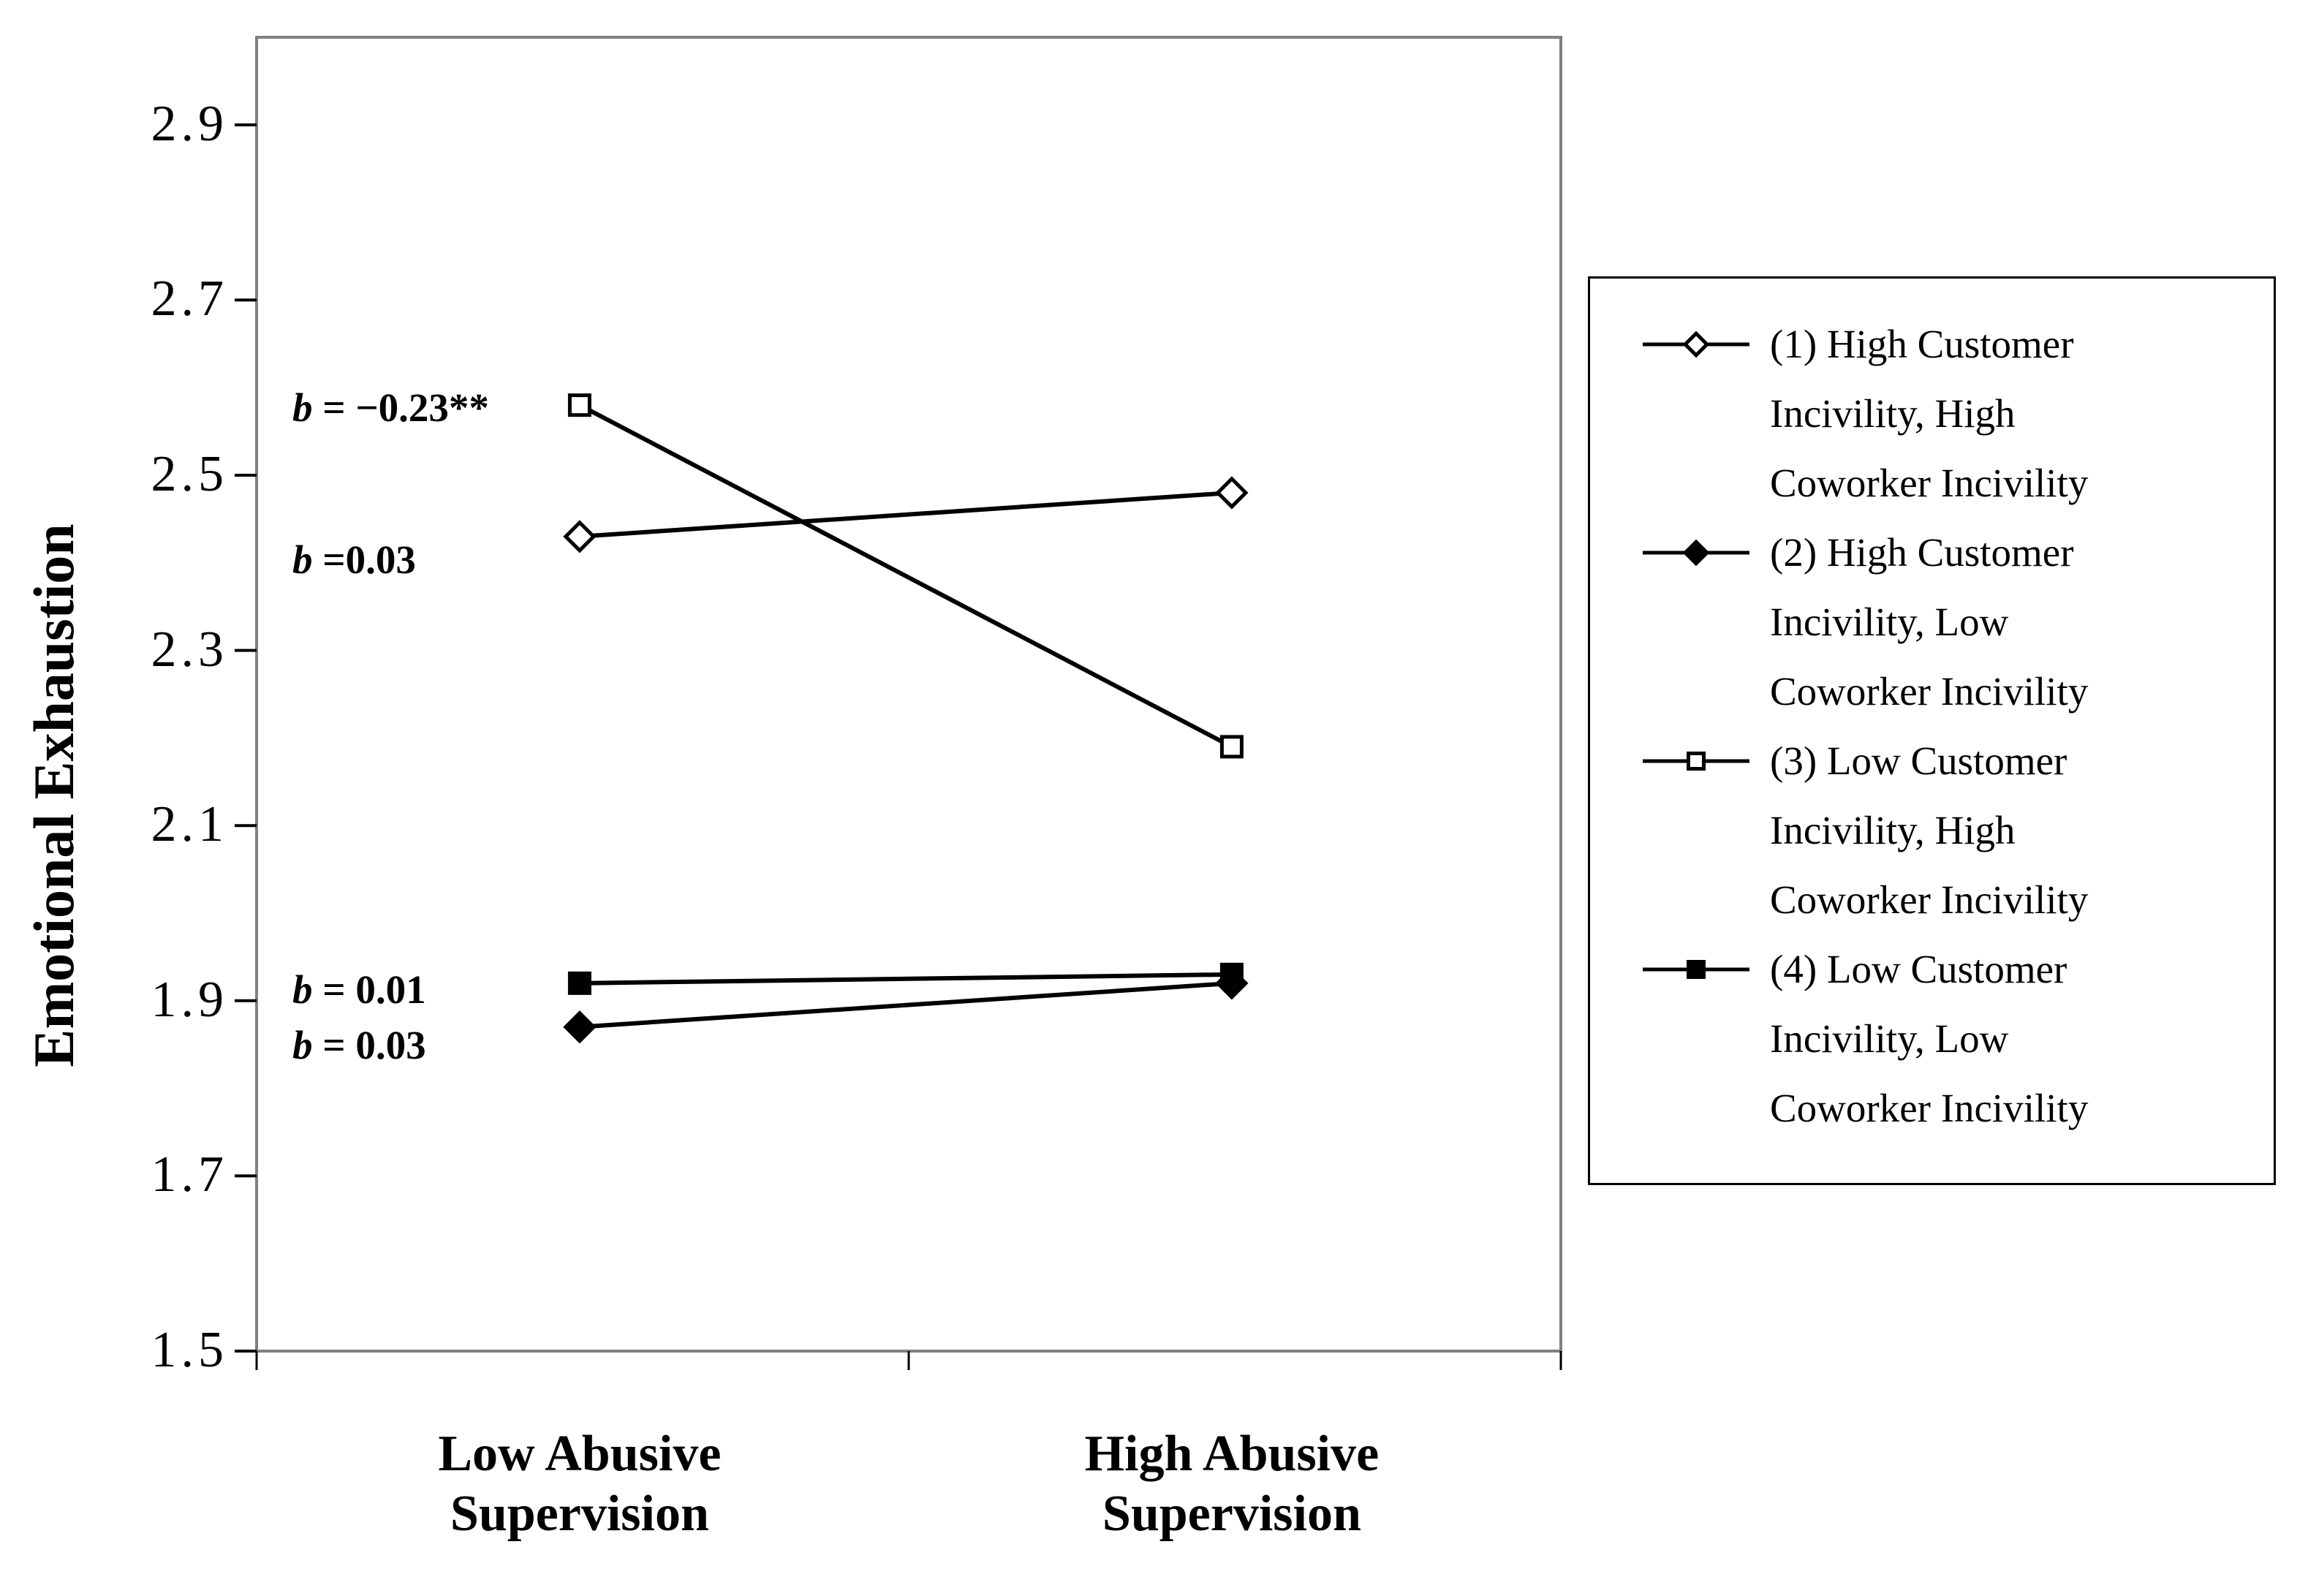 Image resolution: width=2308 pixels, height=1596 pixels. I want to click on y-tick-label: 2.1, so click(189, 825).